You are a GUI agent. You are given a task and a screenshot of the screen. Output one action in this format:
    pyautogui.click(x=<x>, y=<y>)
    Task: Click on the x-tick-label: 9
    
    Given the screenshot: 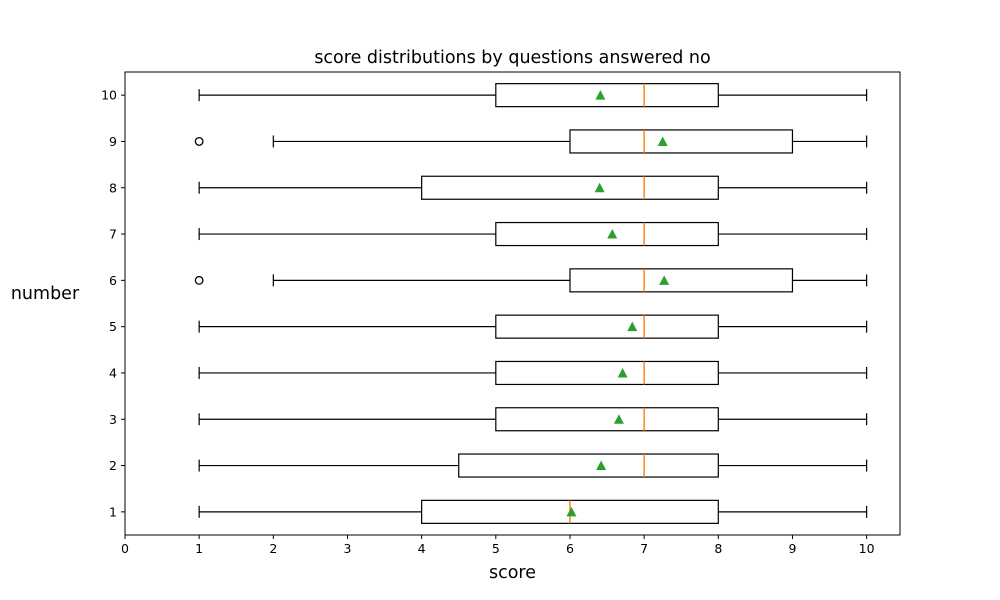 What is the action you would take?
    pyautogui.click(x=792, y=548)
    